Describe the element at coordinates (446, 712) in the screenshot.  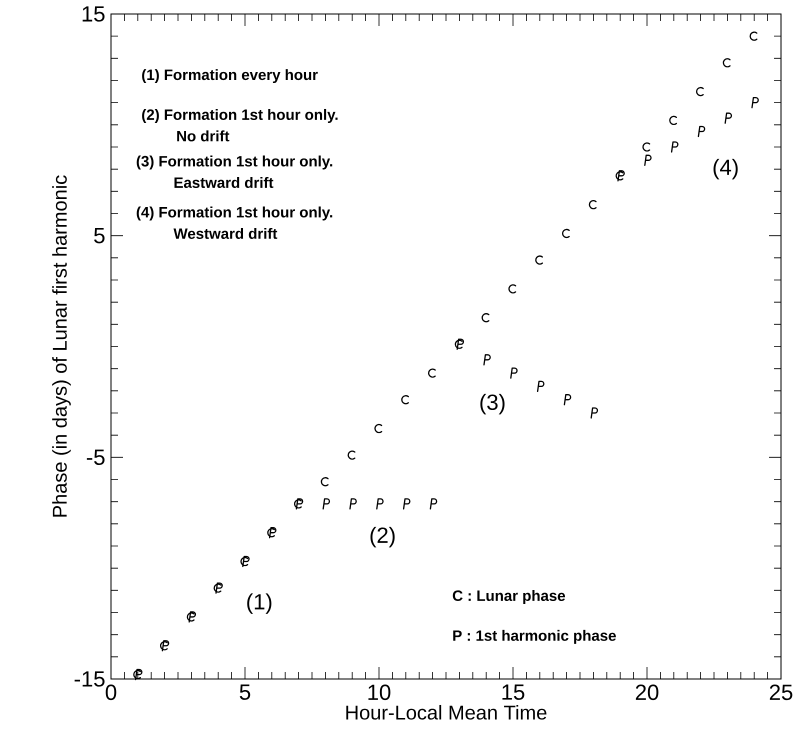
I see `x-axis-title: Hour-Local Mean Time` at that location.